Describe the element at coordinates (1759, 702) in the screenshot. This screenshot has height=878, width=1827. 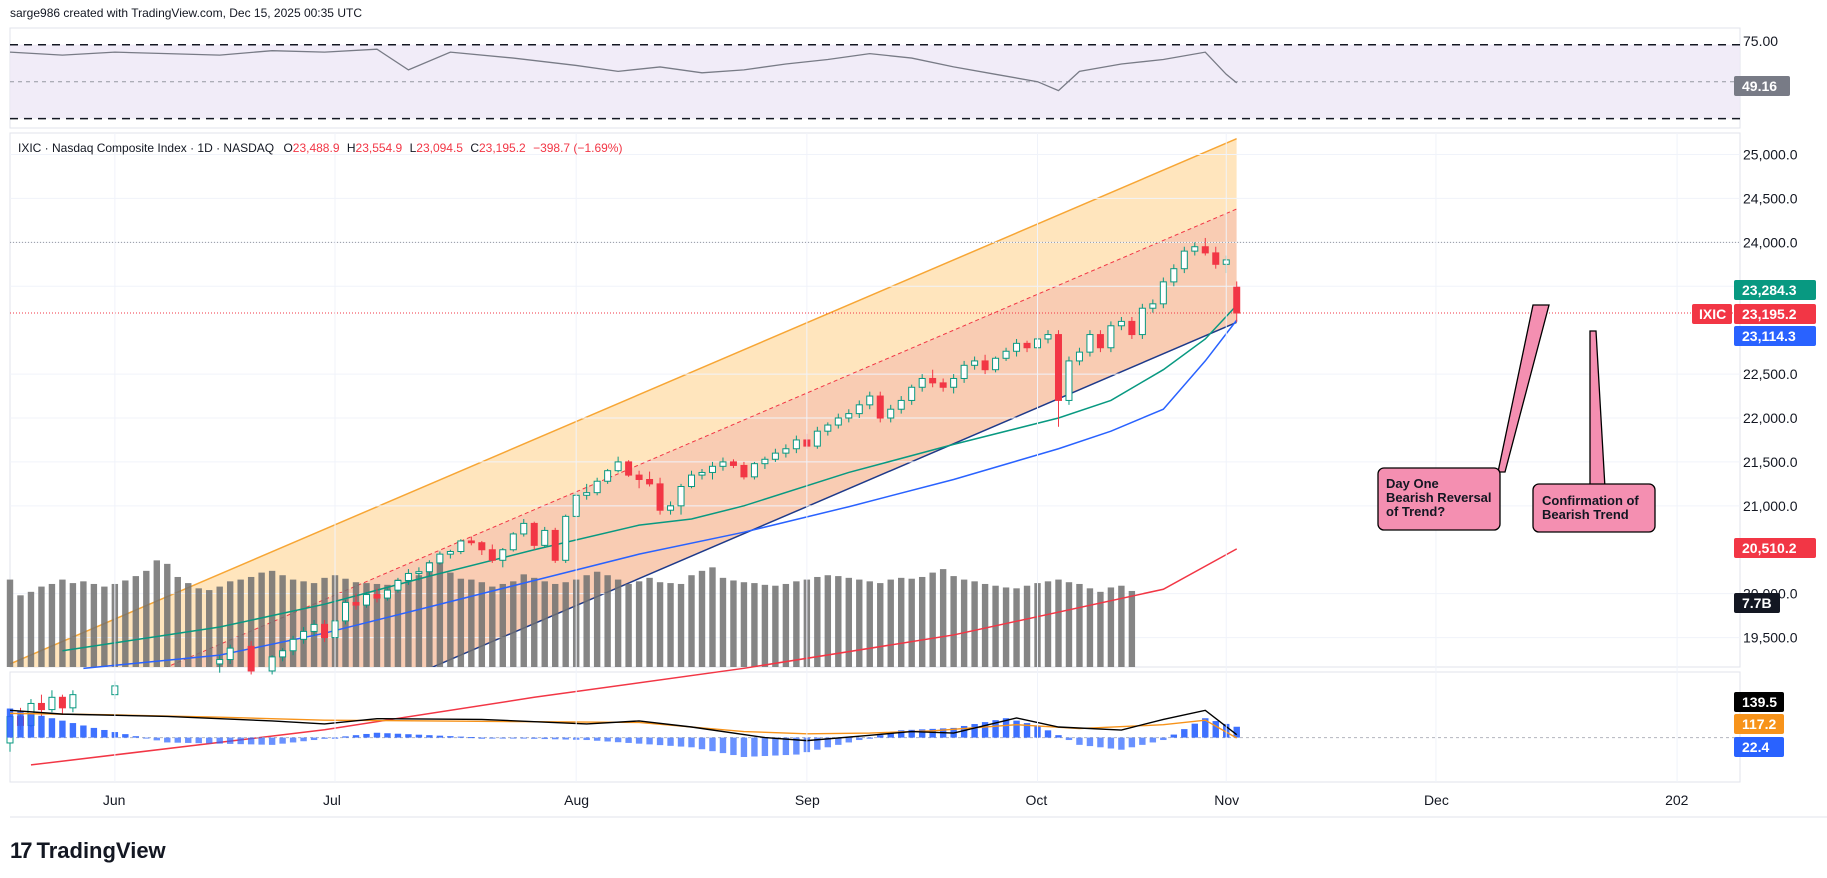
I see `macd-tag` at that location.